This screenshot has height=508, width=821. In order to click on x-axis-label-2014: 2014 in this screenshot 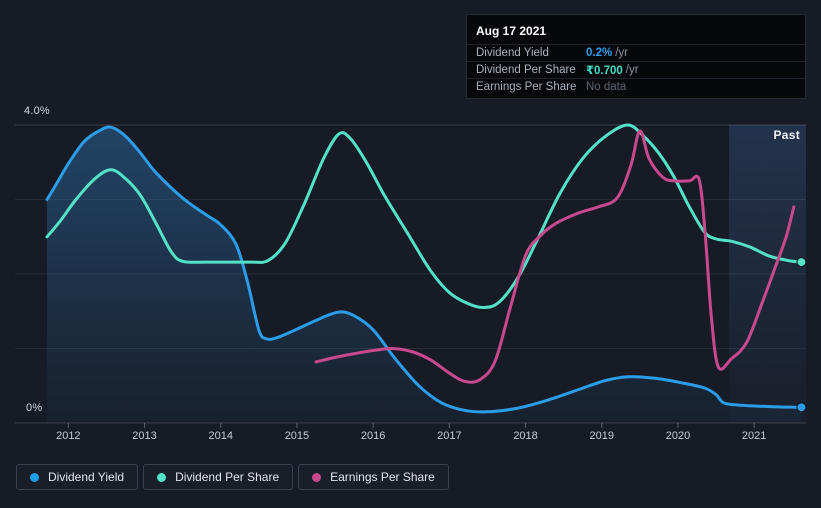, I will do `click(220, 436)`.